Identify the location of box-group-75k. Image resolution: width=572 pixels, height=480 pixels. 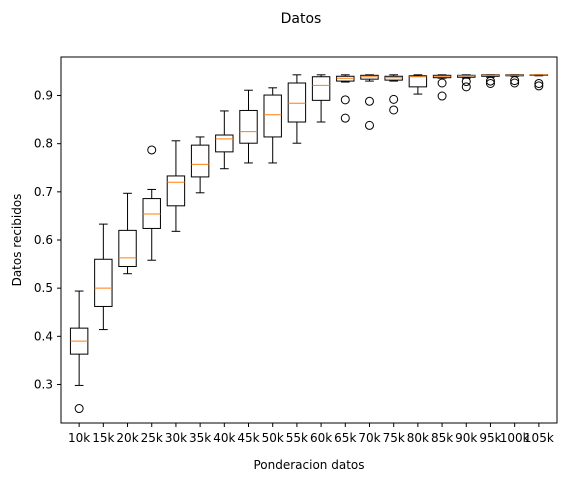
(393, 94).